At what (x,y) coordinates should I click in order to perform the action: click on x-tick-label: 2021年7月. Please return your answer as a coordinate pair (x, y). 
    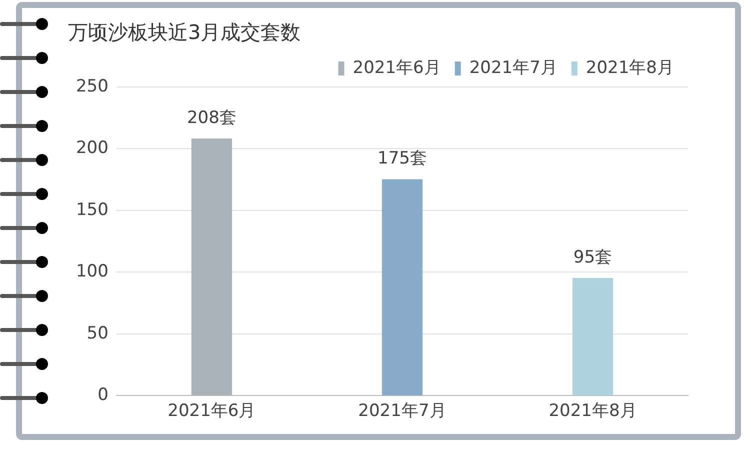
    Looking at the image, I should click on (402, 411).